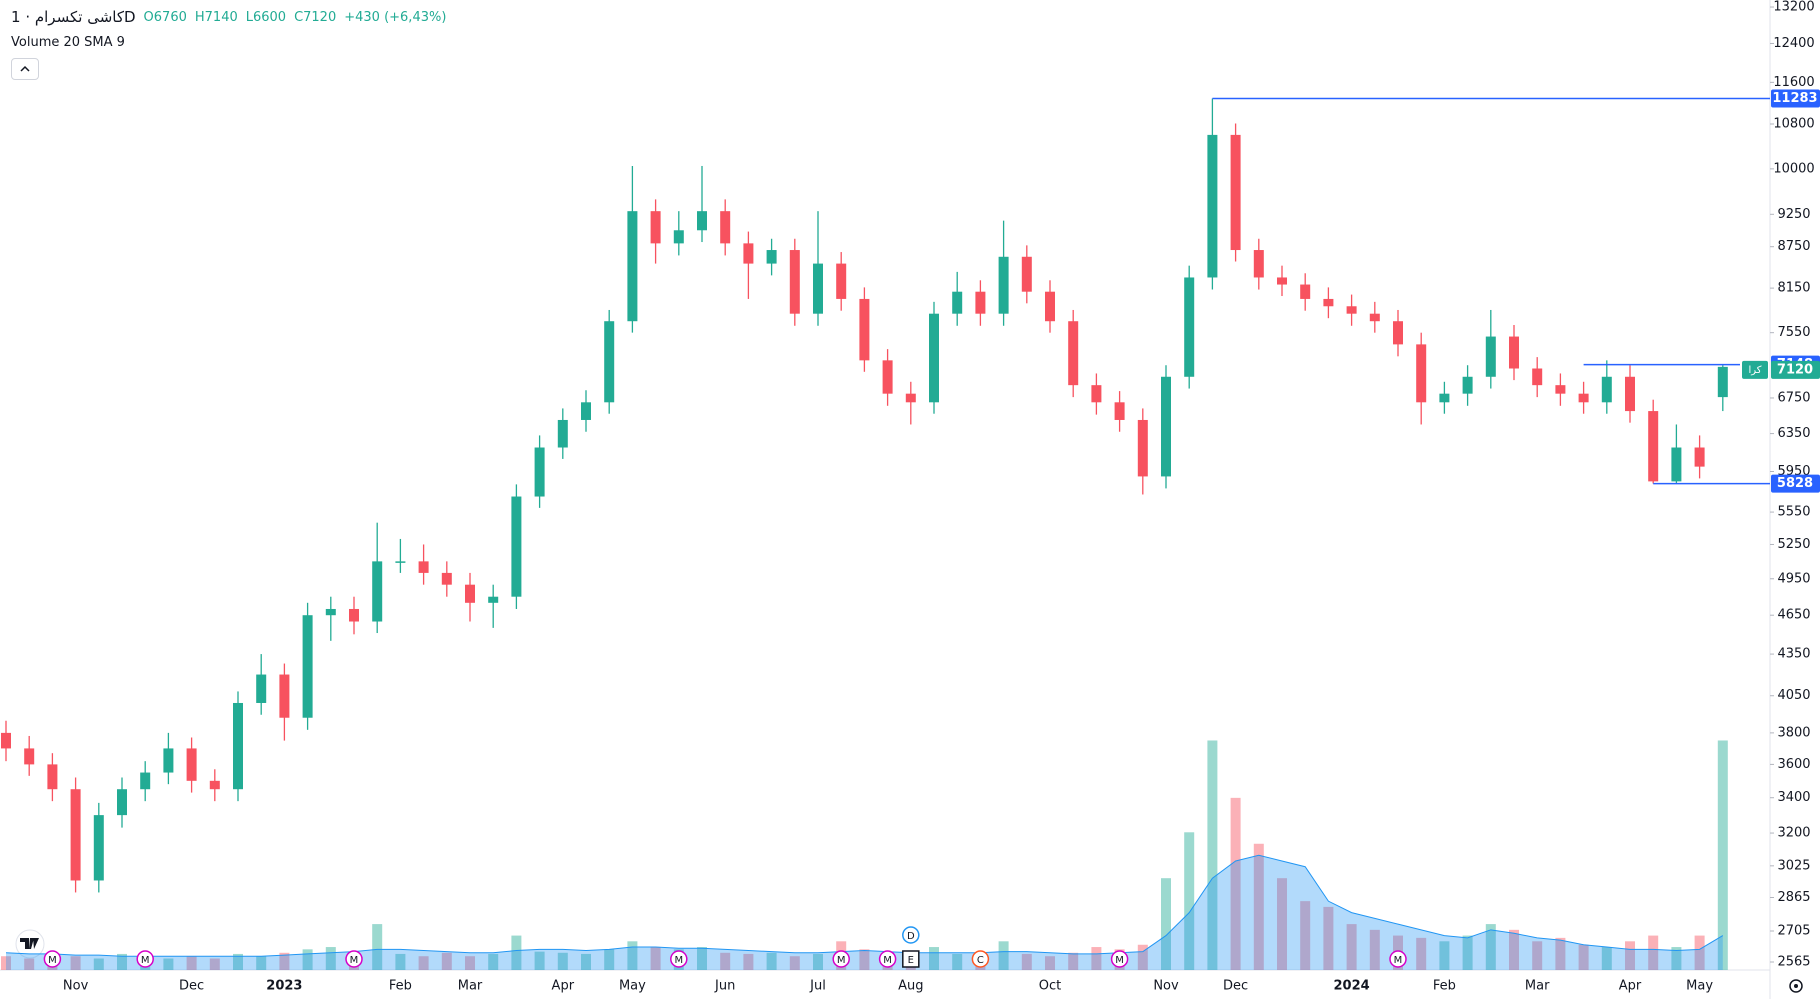 The height and width of the screenshot is (999, 1820). Describe the element at coordinates (1793, 288) in the screenshot. I see `y-tick-label: 8150` at that location.